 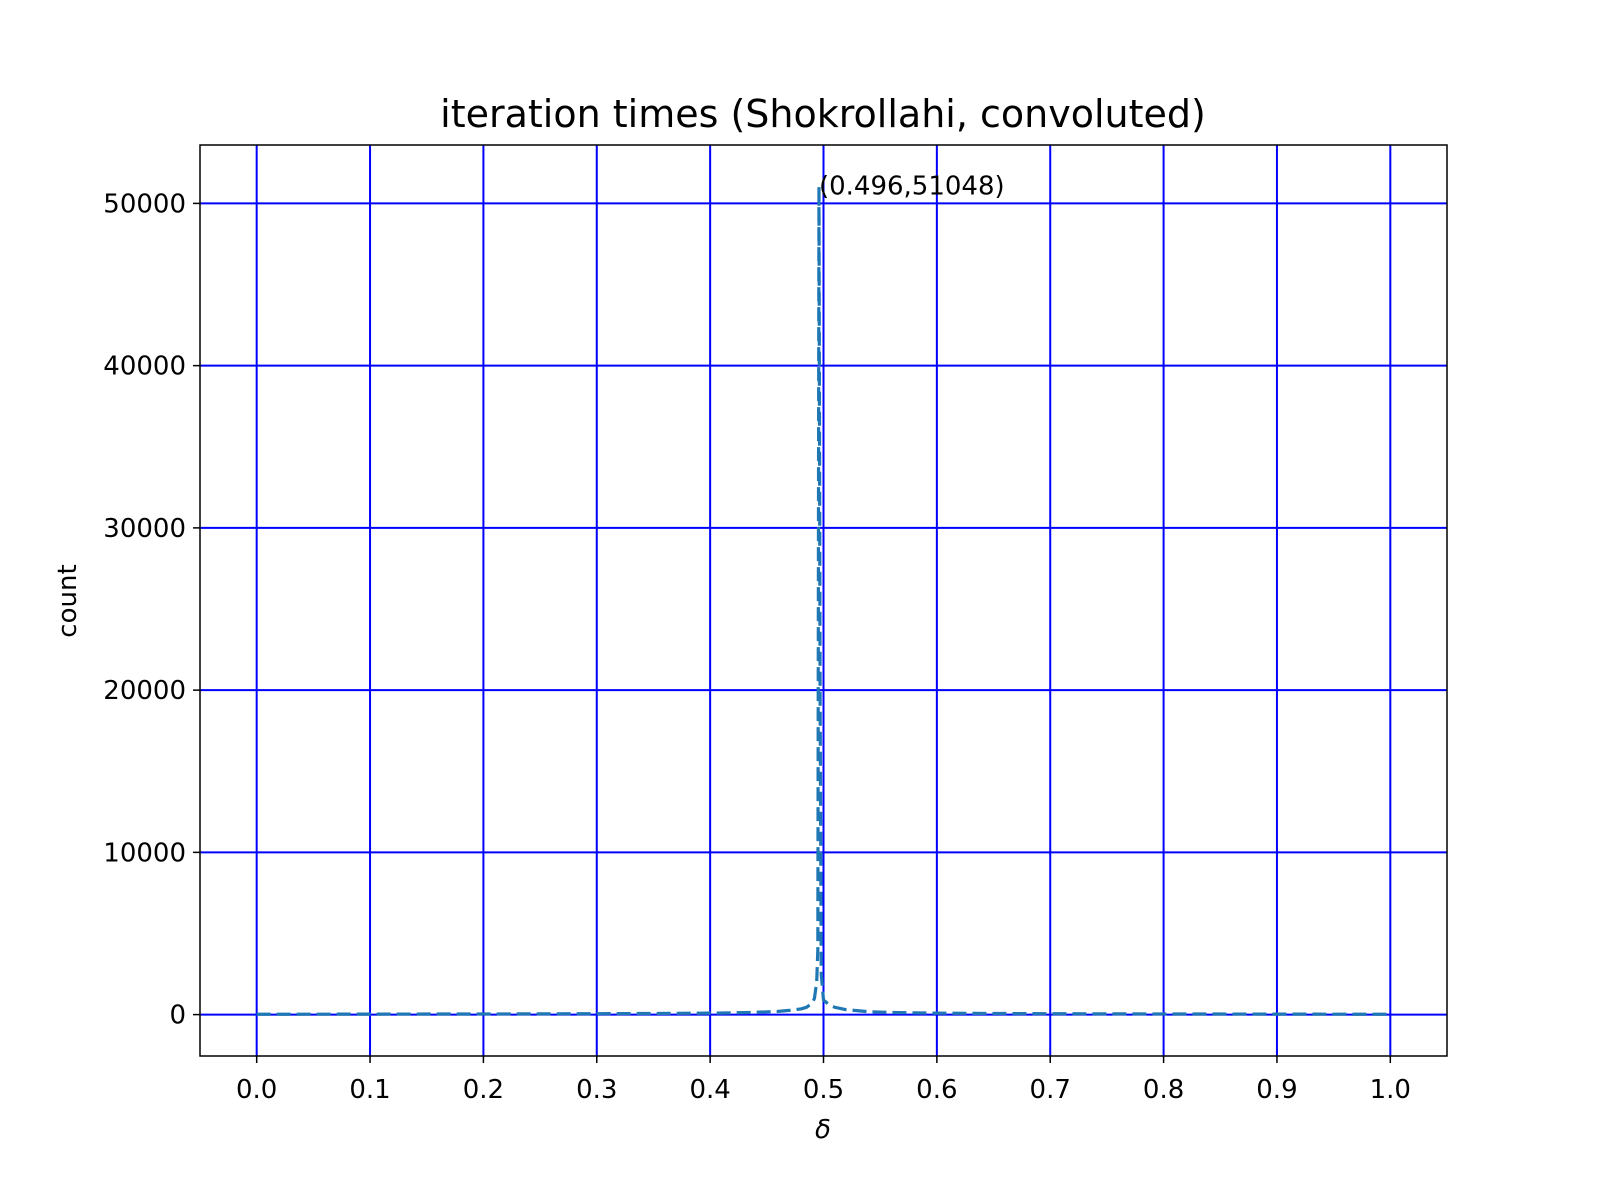 I want to click on x-tick-label: 1.0, so click(x=1390, y=1090).